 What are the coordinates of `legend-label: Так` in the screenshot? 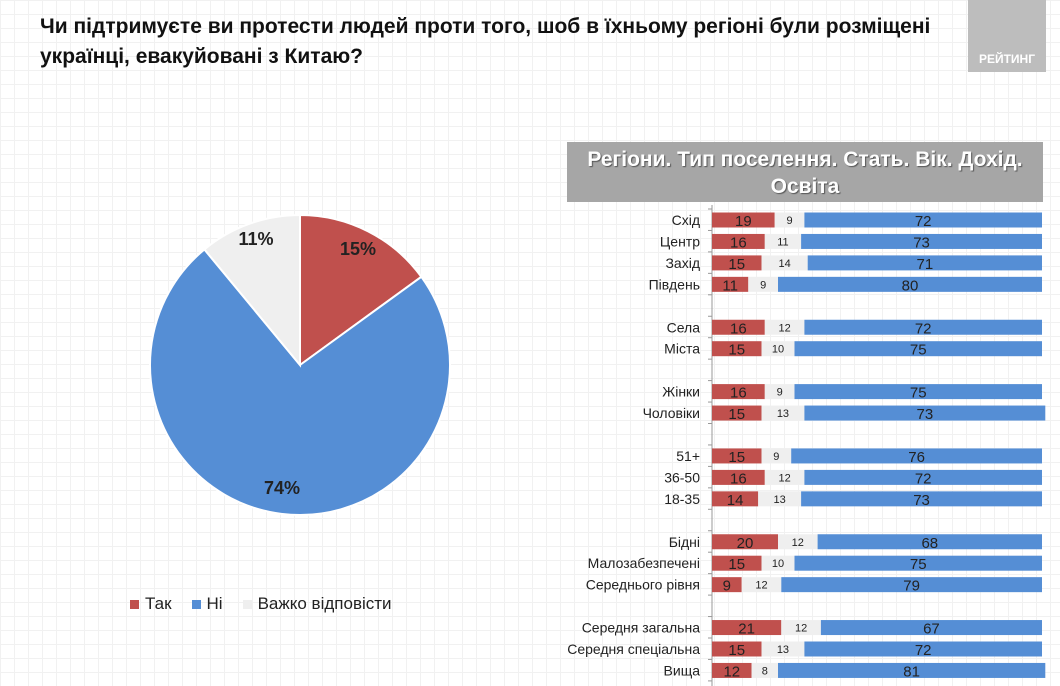 It's located at (158, 603).